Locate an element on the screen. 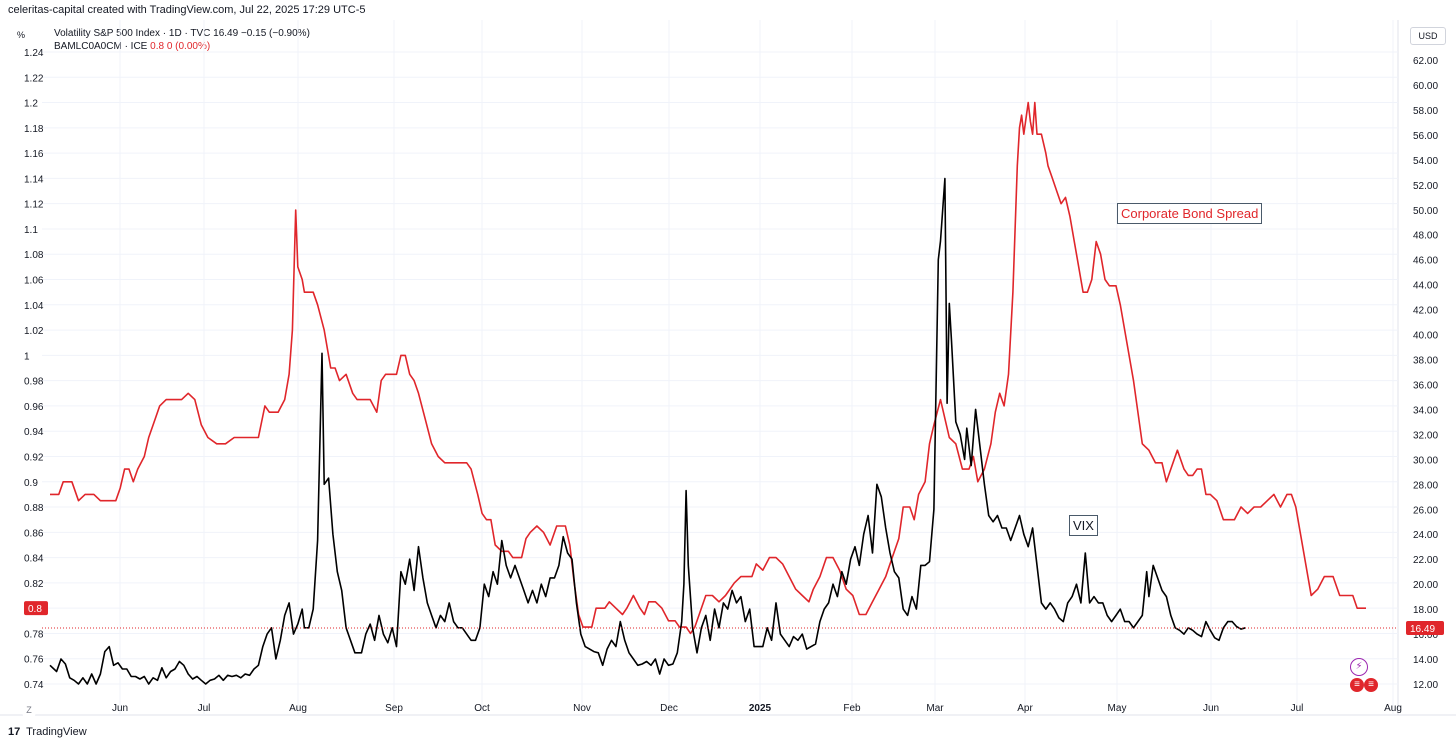  left-axis-tick-label: 0.96 is located at coordinates (34, 407).